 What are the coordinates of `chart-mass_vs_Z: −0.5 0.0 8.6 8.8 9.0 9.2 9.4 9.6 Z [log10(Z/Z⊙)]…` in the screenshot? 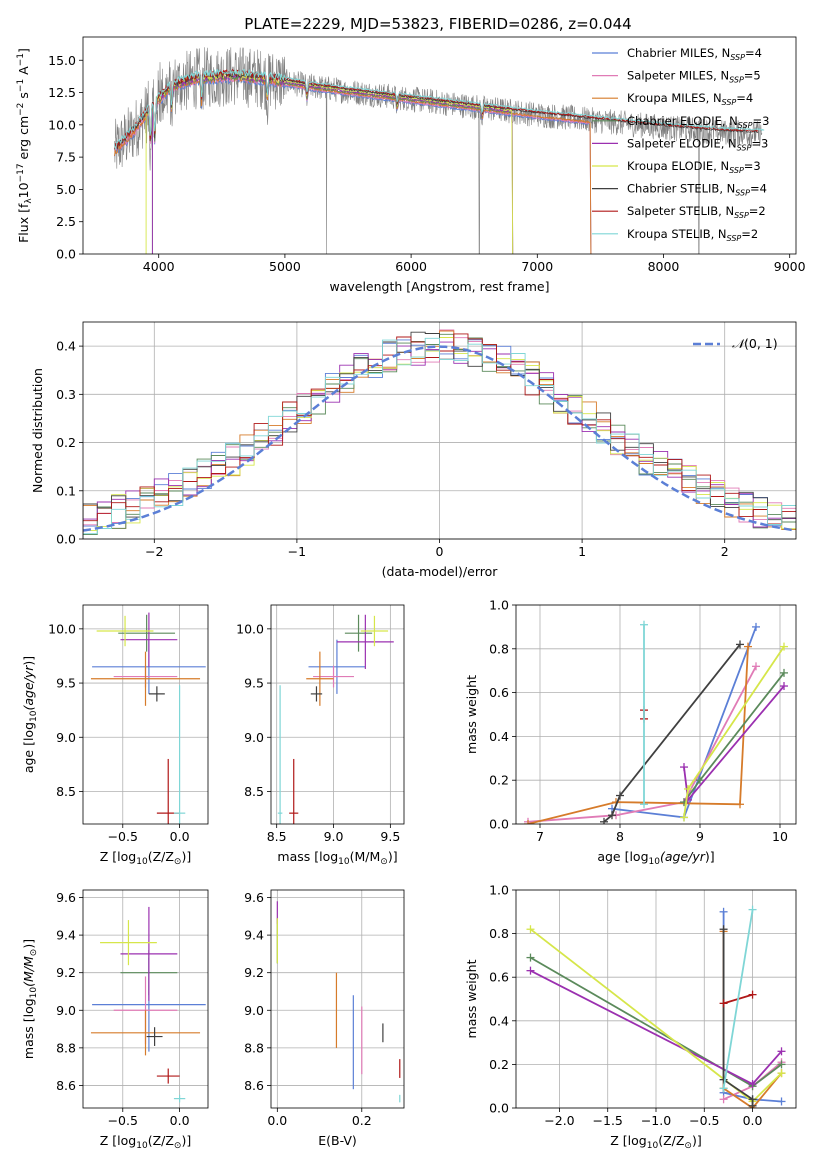 It's located at (115, 1020).